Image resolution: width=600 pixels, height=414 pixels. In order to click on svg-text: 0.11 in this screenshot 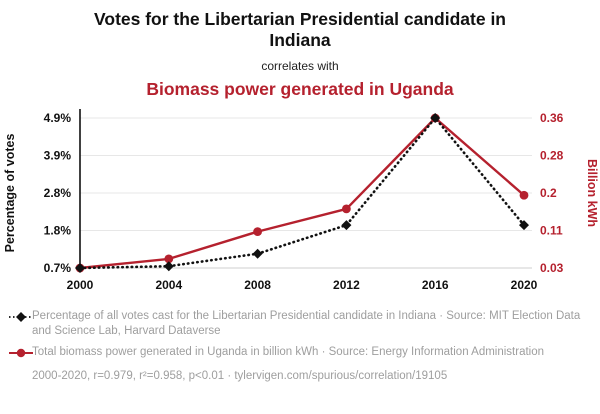, I will do `click(551, 230)`.